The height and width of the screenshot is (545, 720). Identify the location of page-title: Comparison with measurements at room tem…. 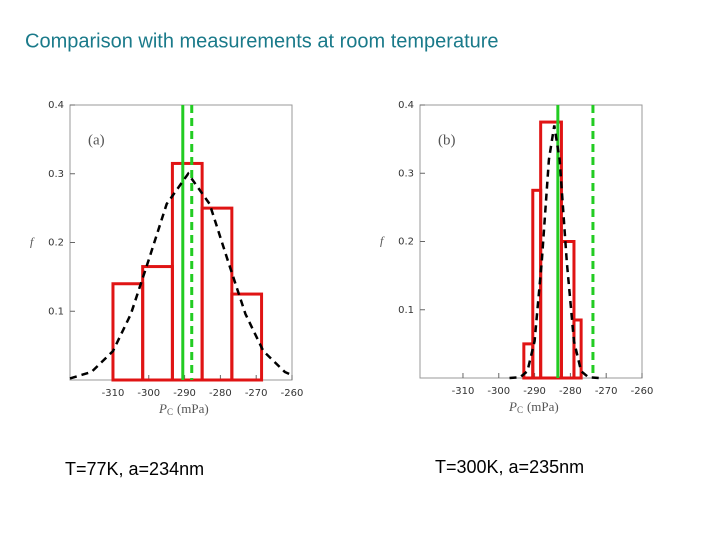
(262, 41).